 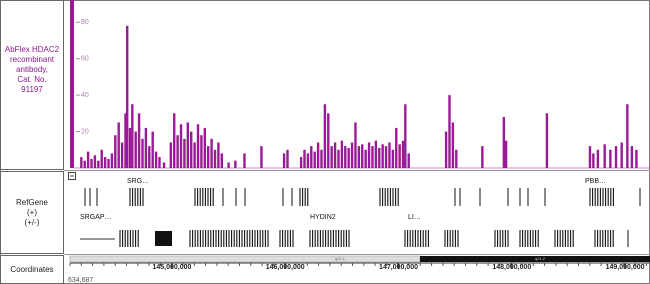 I want to click on axis-bar, so click(x=72, y=84).